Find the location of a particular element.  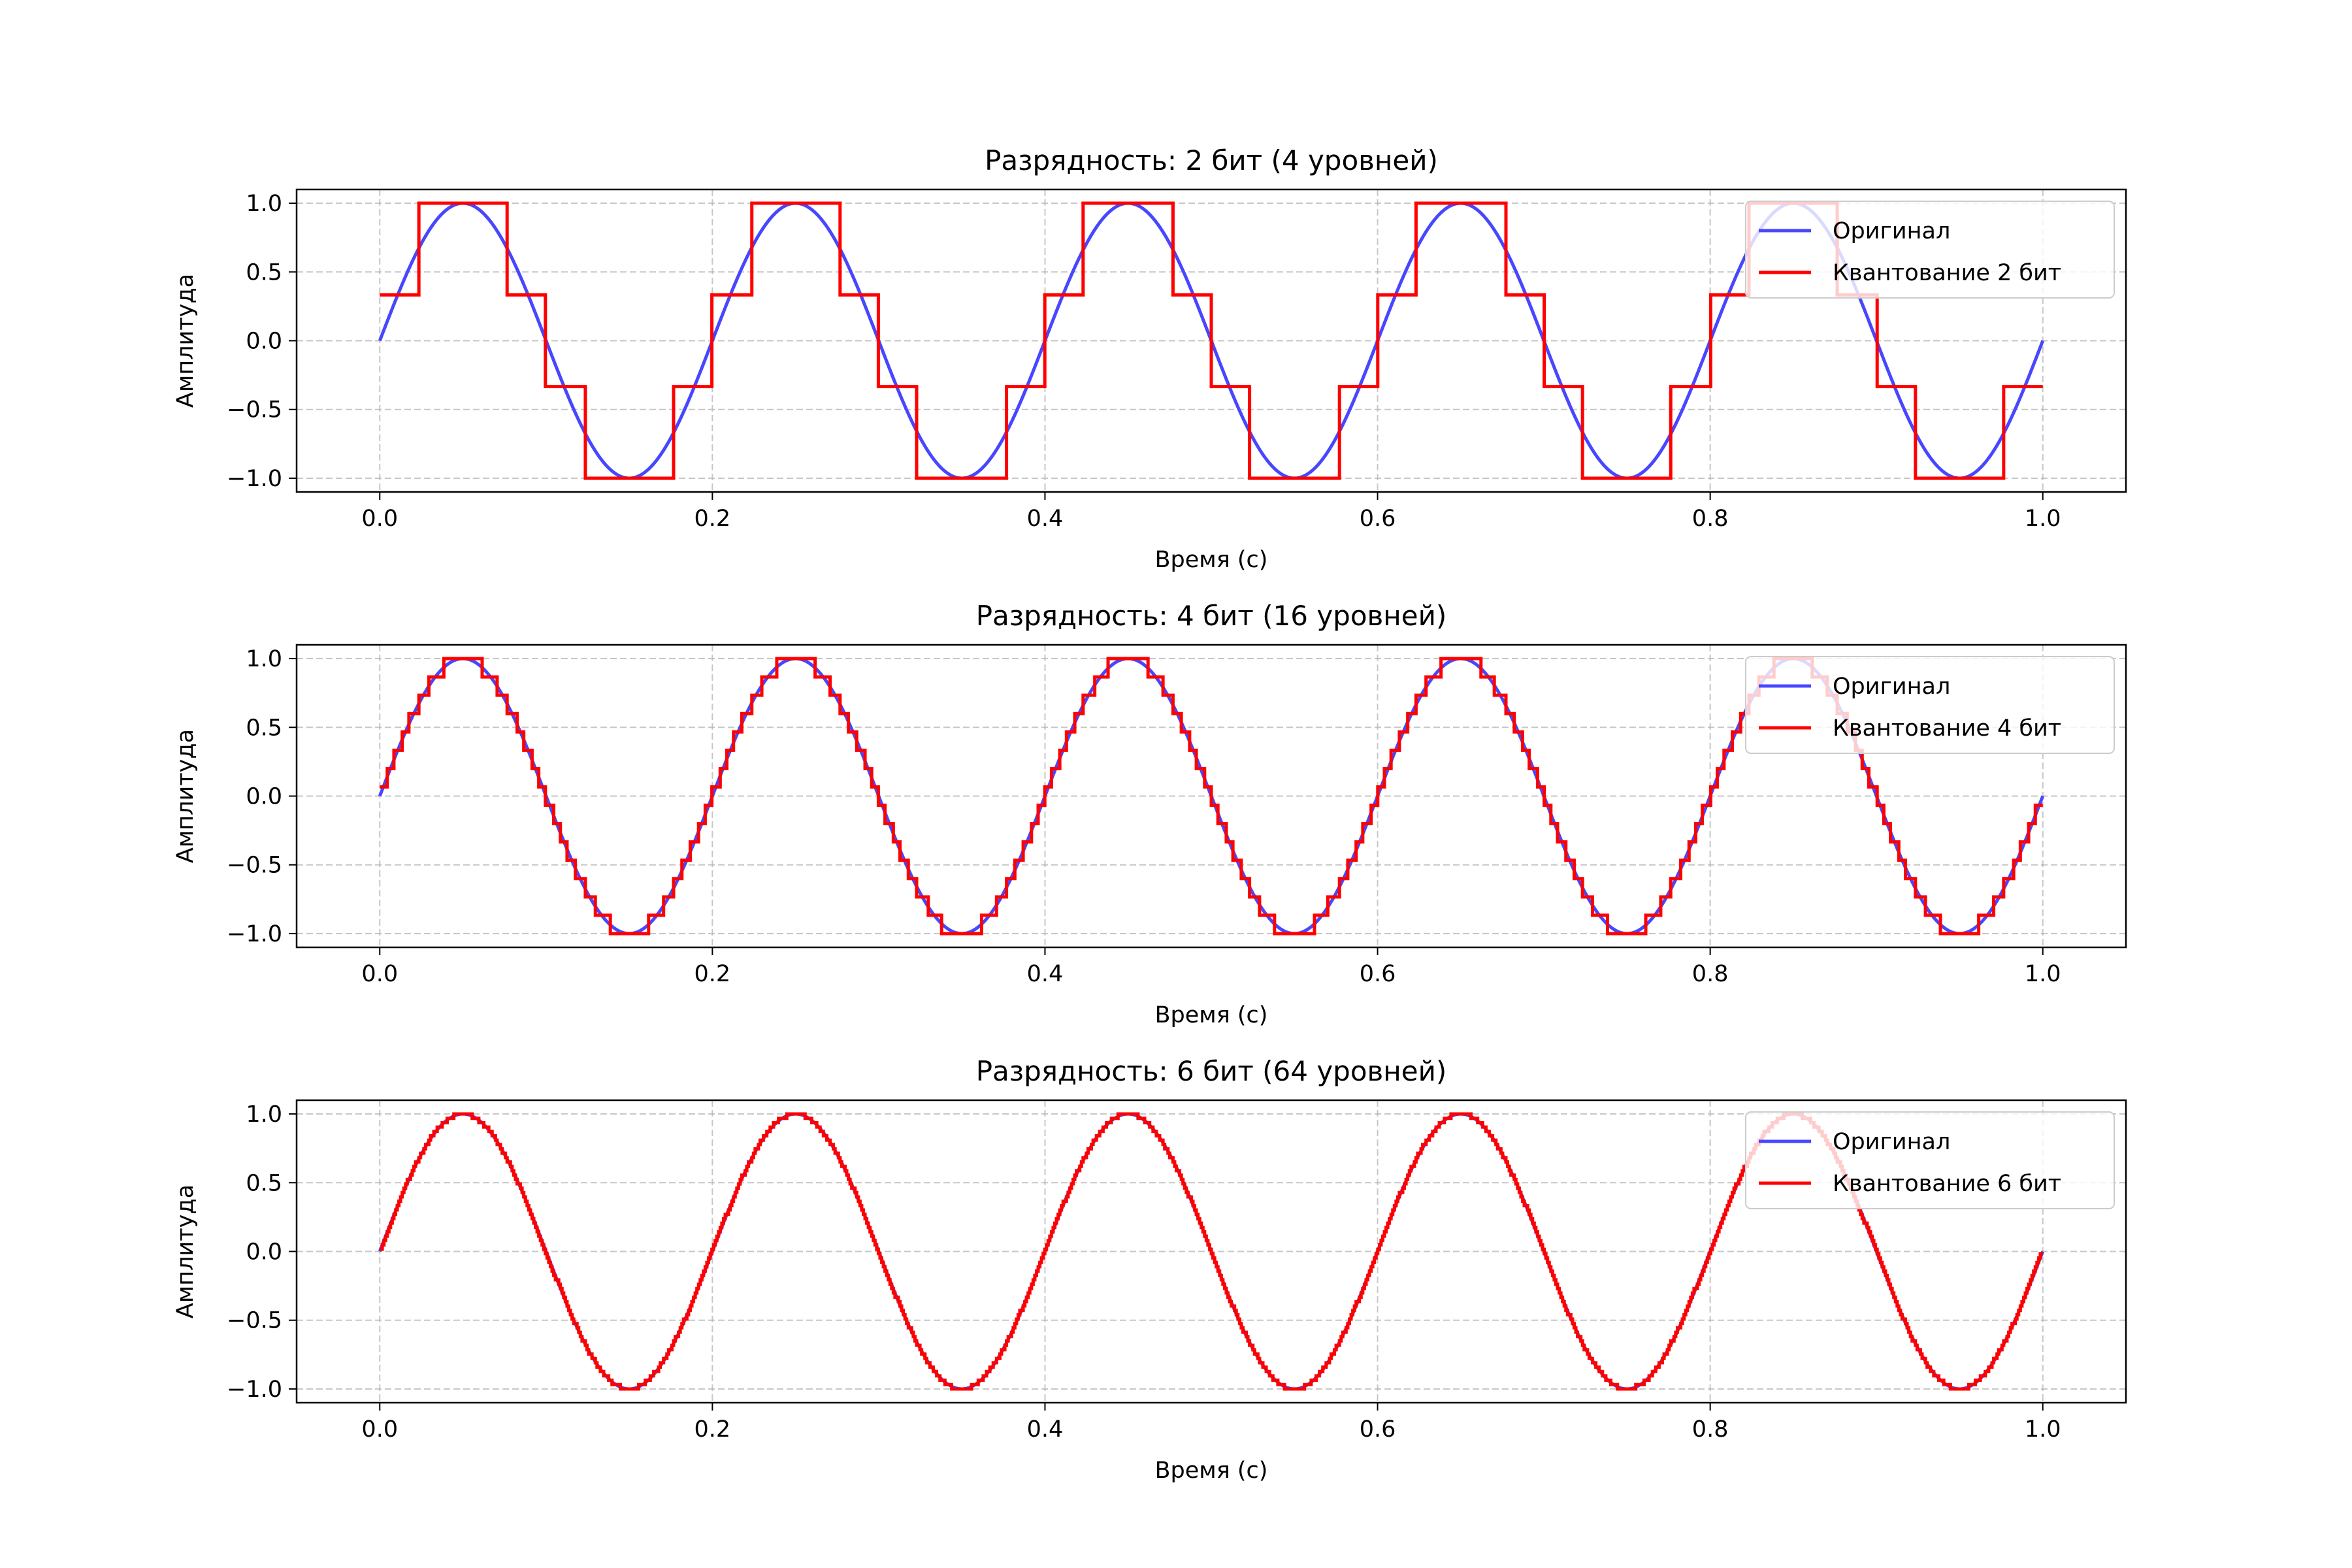

legend-label-quantized: Квантование 4 бит is located at coordinates (1947, 728).